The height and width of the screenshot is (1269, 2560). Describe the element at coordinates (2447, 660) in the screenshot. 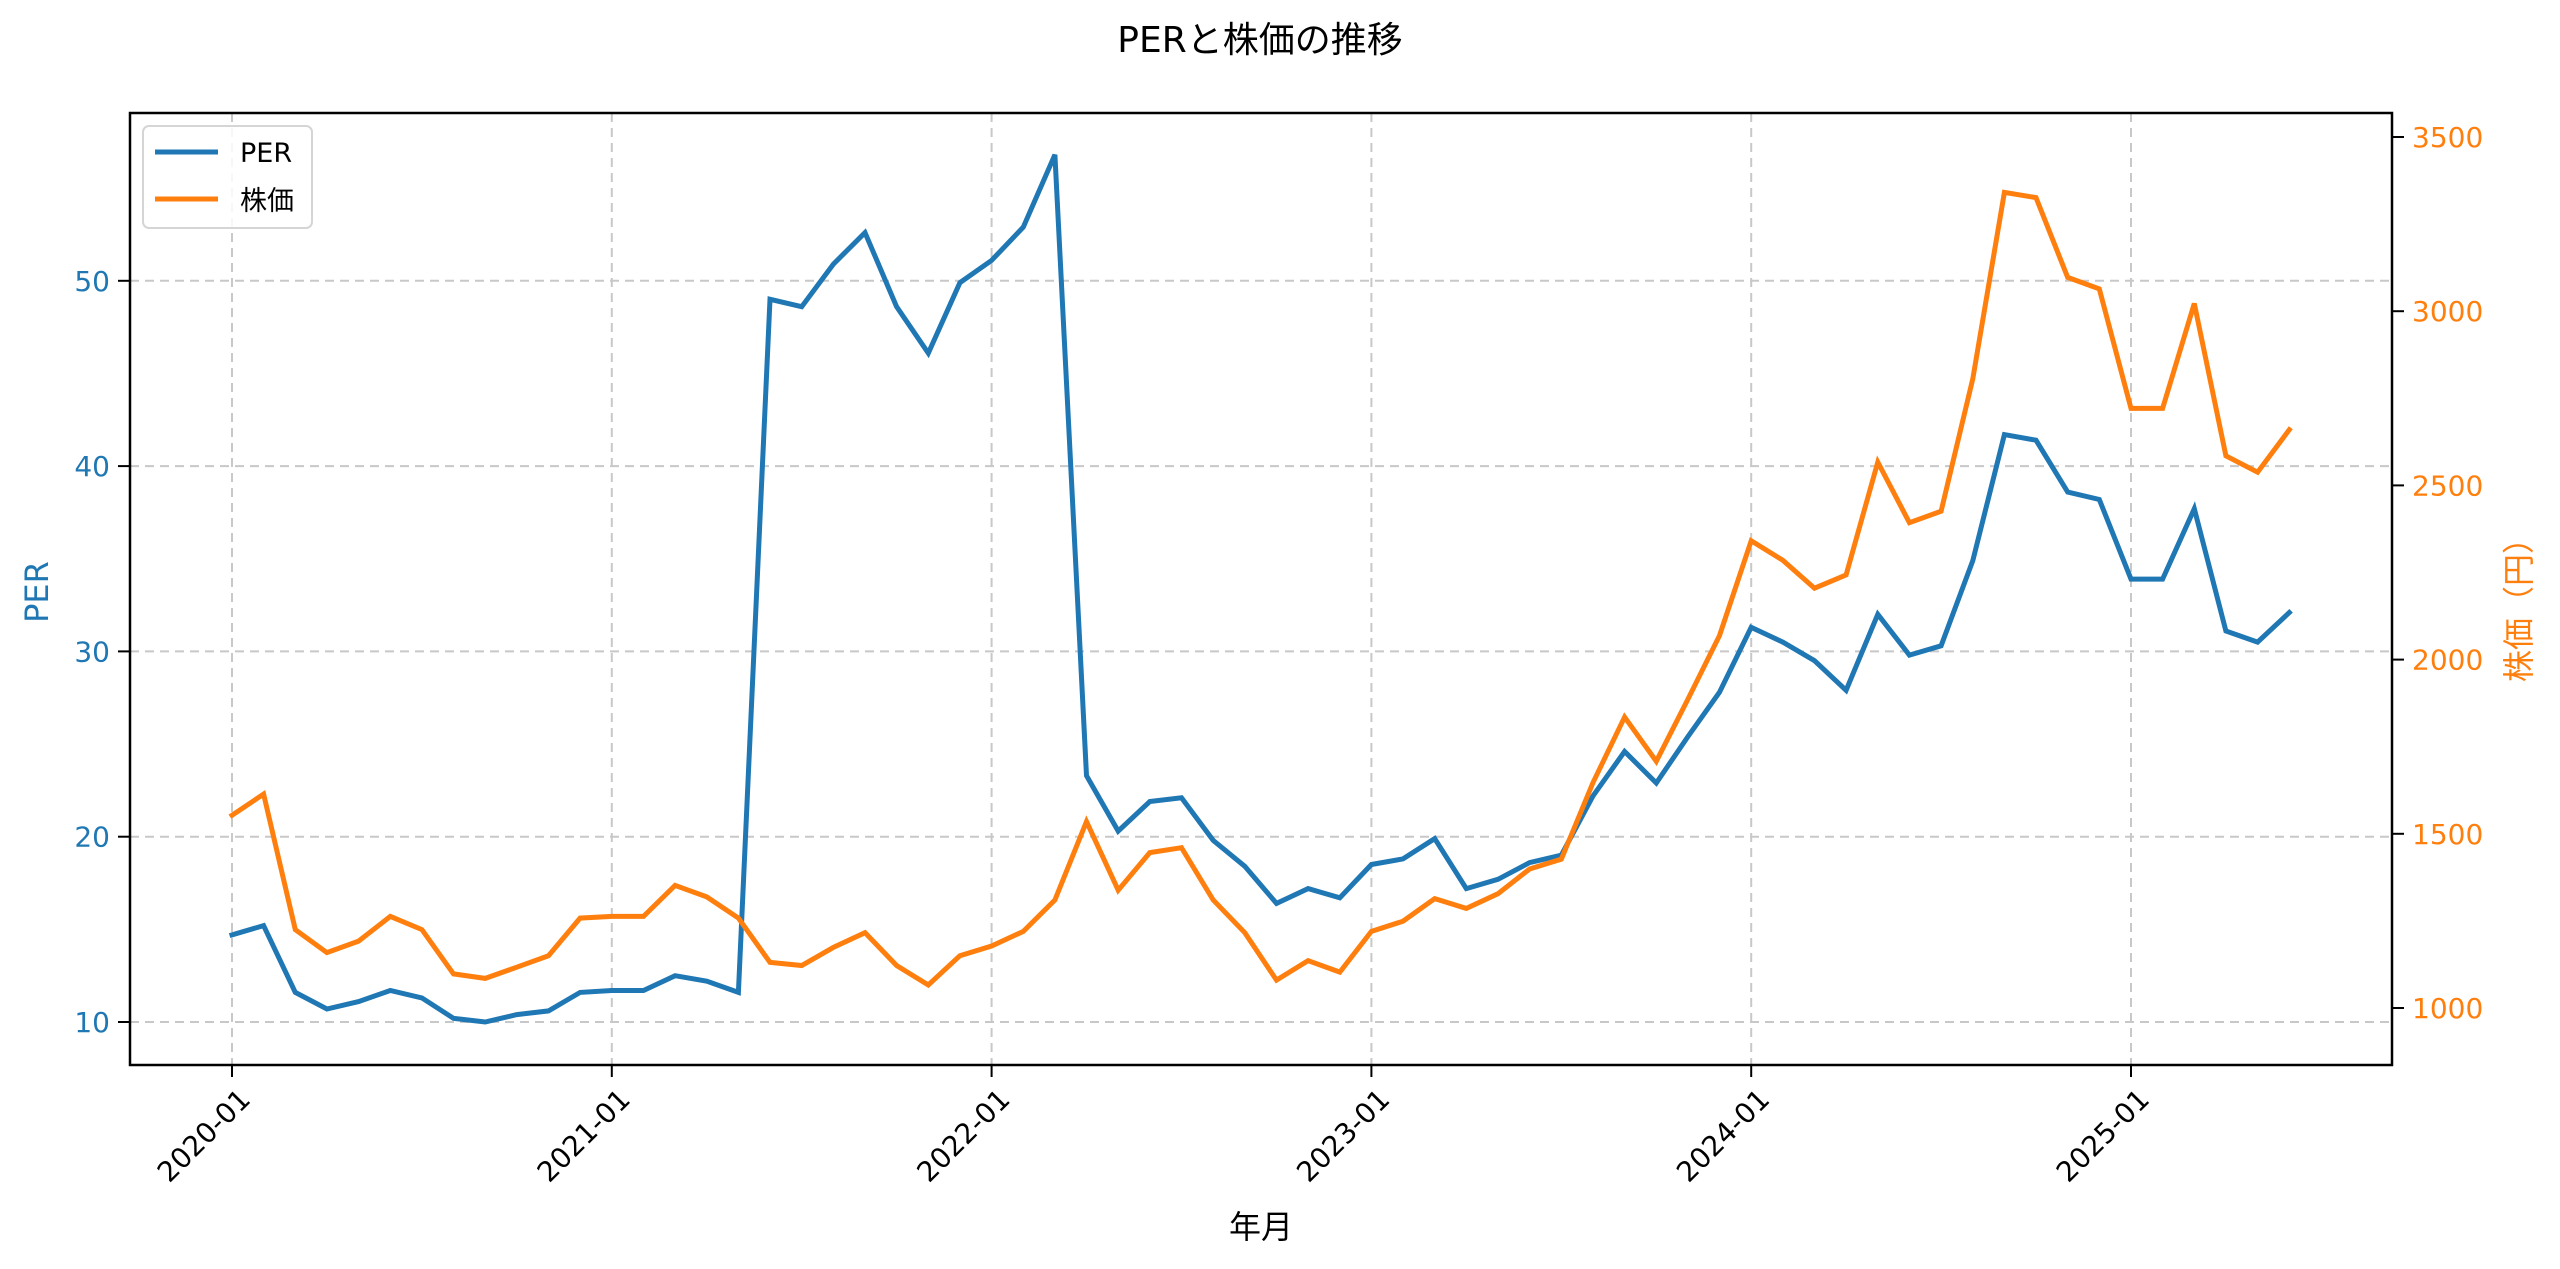

I see `y-right-tick-label: 2000` at that location.